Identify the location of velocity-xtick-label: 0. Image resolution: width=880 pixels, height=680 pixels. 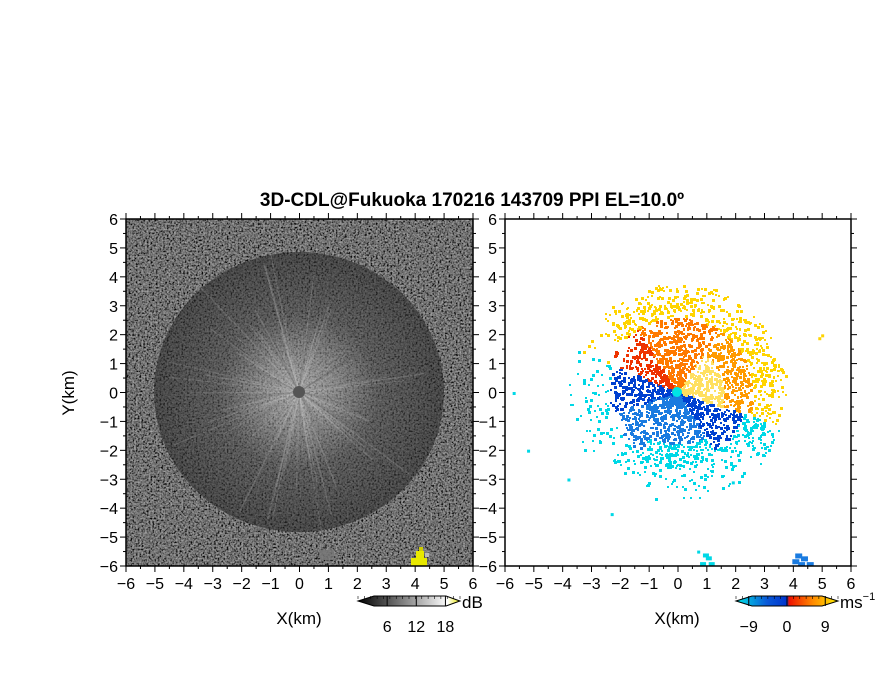
(678, 584).